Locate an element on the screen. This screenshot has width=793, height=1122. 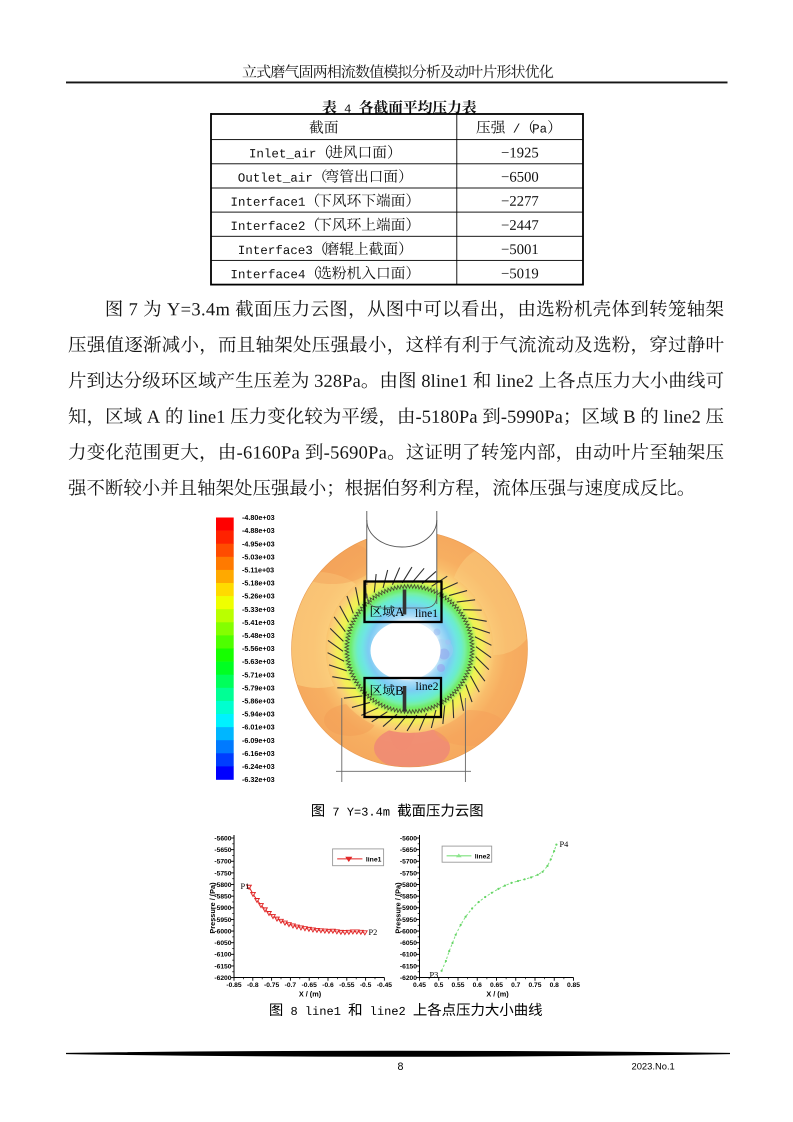
svg-text: 0.7 is located at coordinates (516, 985).